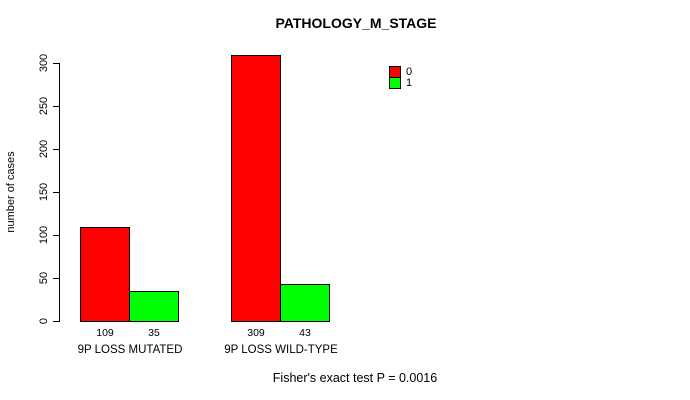 The height and width of the screenshot is (400, 690). I want to click on legend-row: 0, so click(401, 72).